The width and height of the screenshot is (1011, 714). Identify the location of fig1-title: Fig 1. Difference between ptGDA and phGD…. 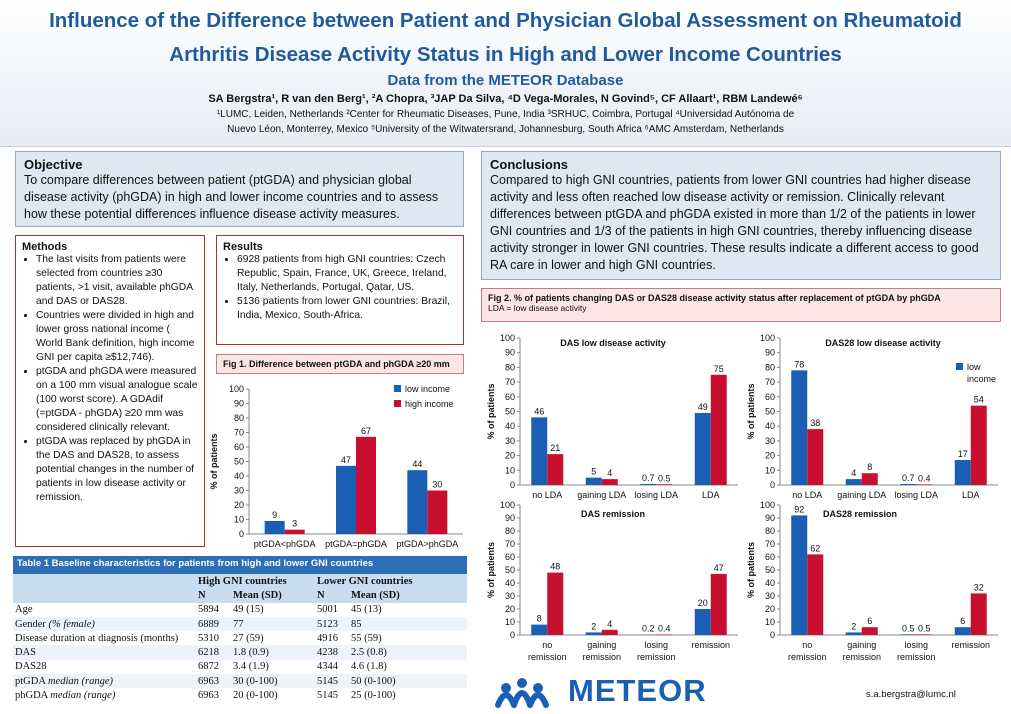
(336, 364).